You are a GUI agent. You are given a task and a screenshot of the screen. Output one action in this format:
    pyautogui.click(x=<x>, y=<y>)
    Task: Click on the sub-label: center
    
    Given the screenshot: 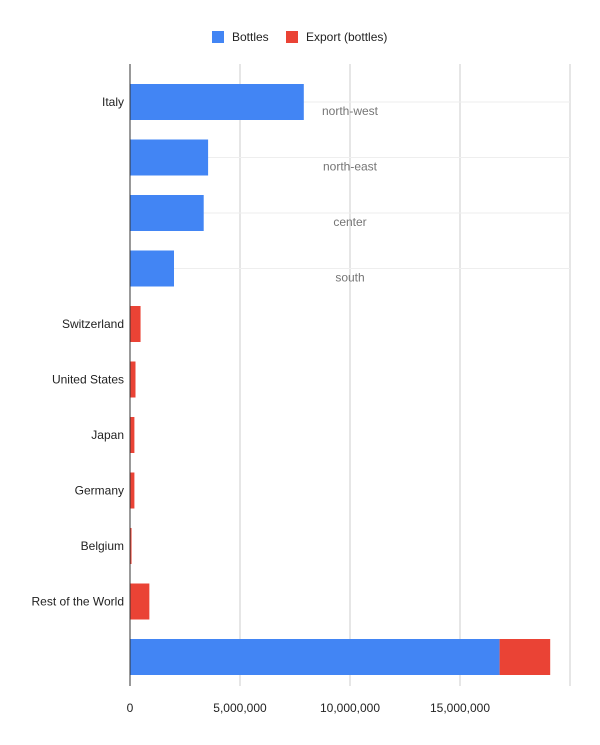 What is the action you would take?
    pyautogui.click(x=349, y=222)
    